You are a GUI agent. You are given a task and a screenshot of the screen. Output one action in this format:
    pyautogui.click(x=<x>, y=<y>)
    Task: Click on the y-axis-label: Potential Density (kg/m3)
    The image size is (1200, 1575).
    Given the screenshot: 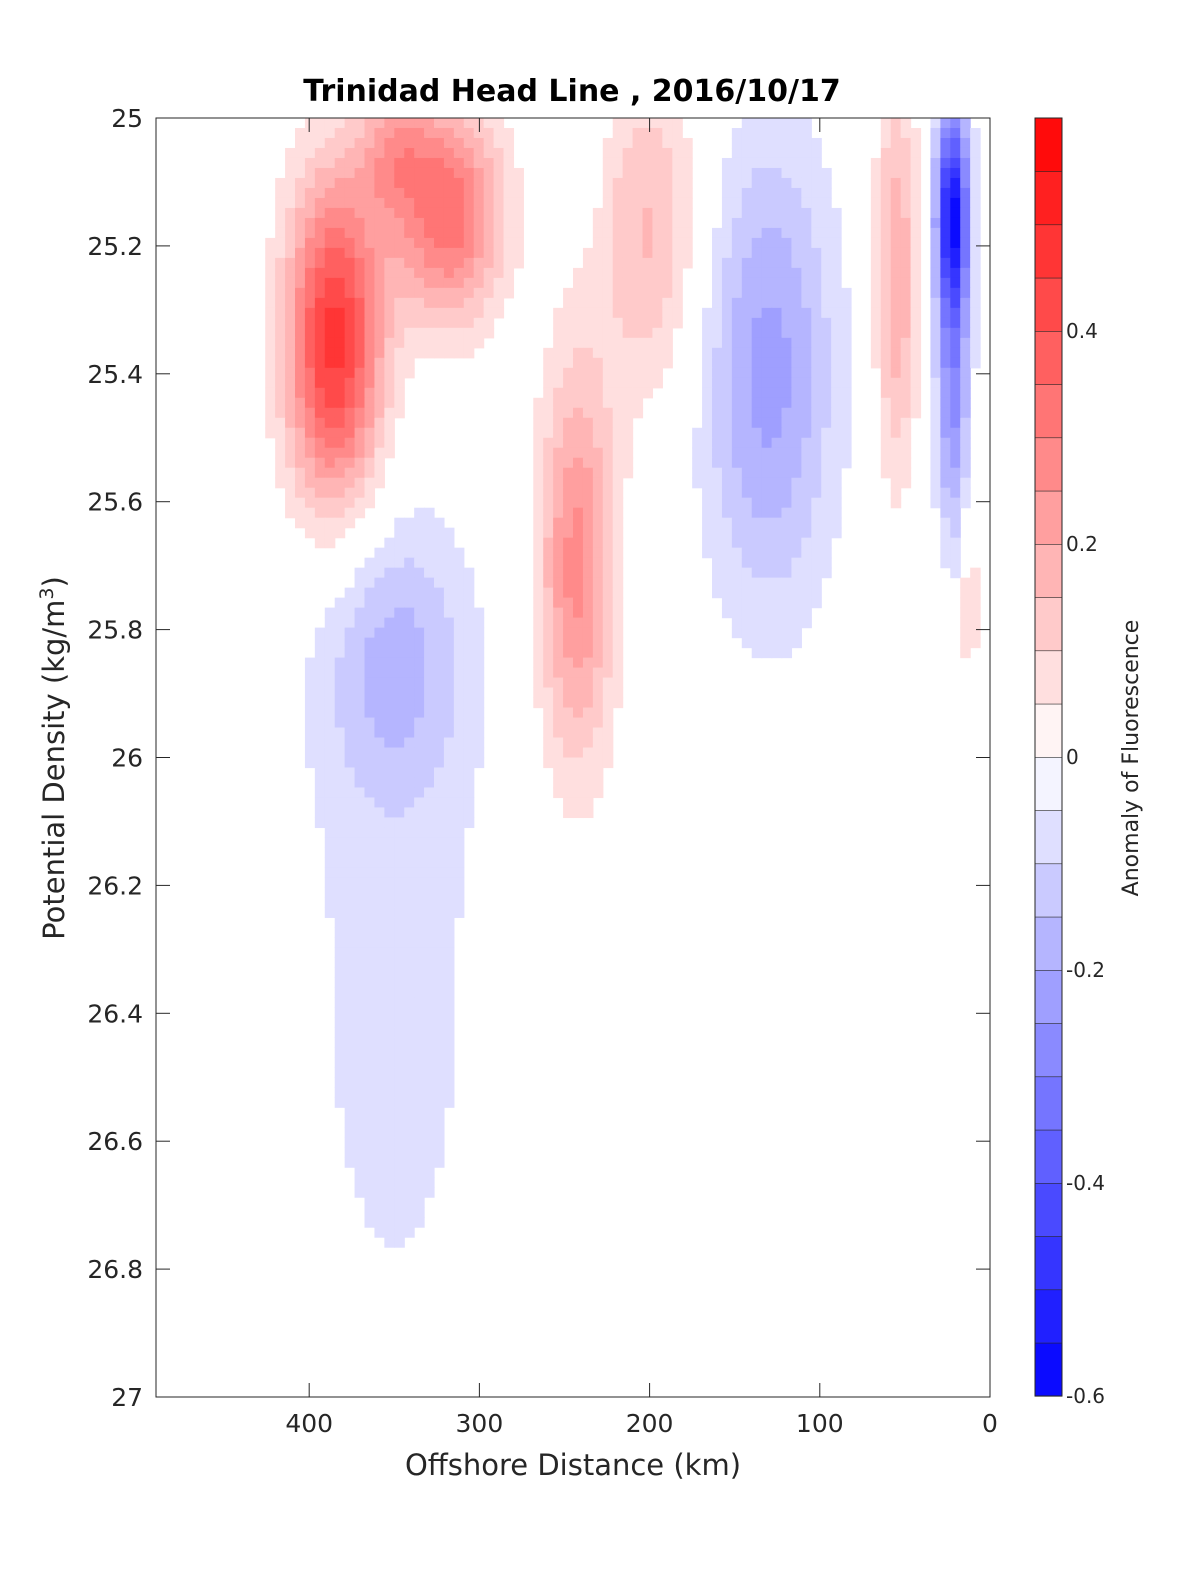 What is the action you would take?
    pyautogui.click(x=53, y=758)
    